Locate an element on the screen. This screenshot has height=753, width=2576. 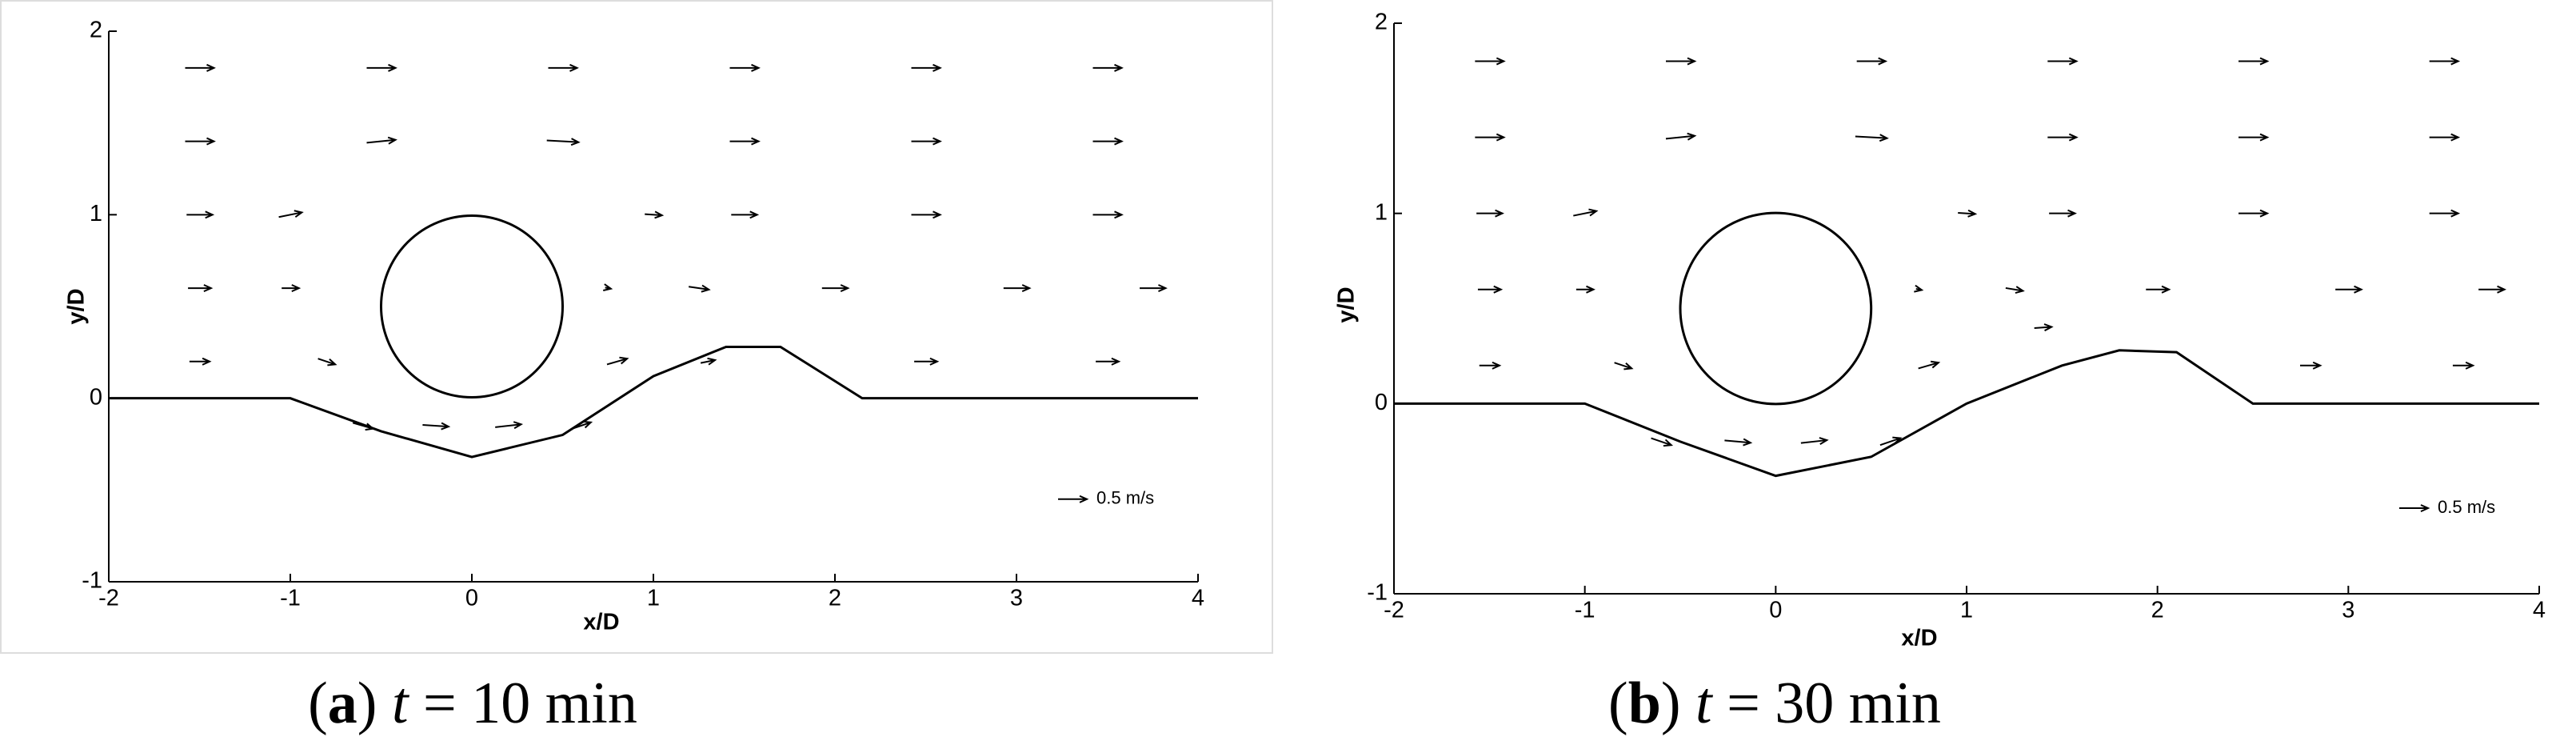
x-tick-label: 2 is located at coordinates (2158, 610).